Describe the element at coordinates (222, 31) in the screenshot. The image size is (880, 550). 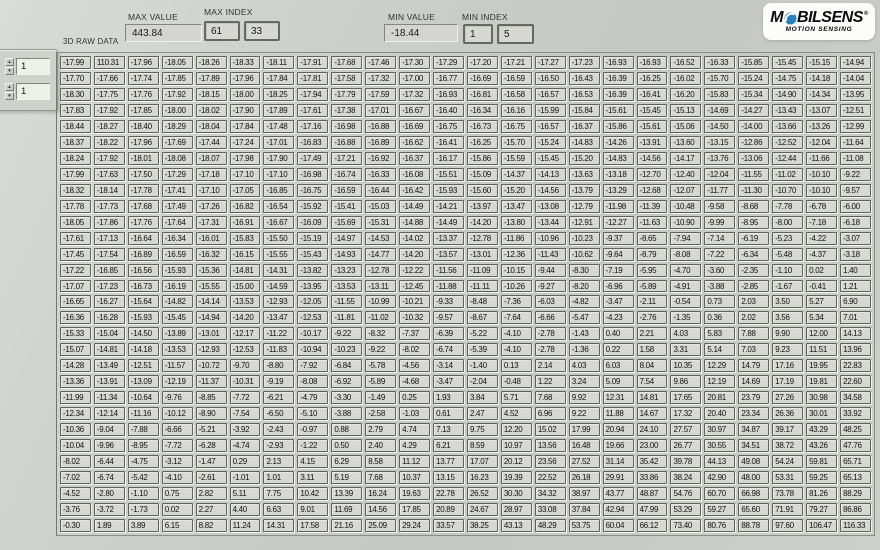
I see `max-index-field-row: 61` at that location.